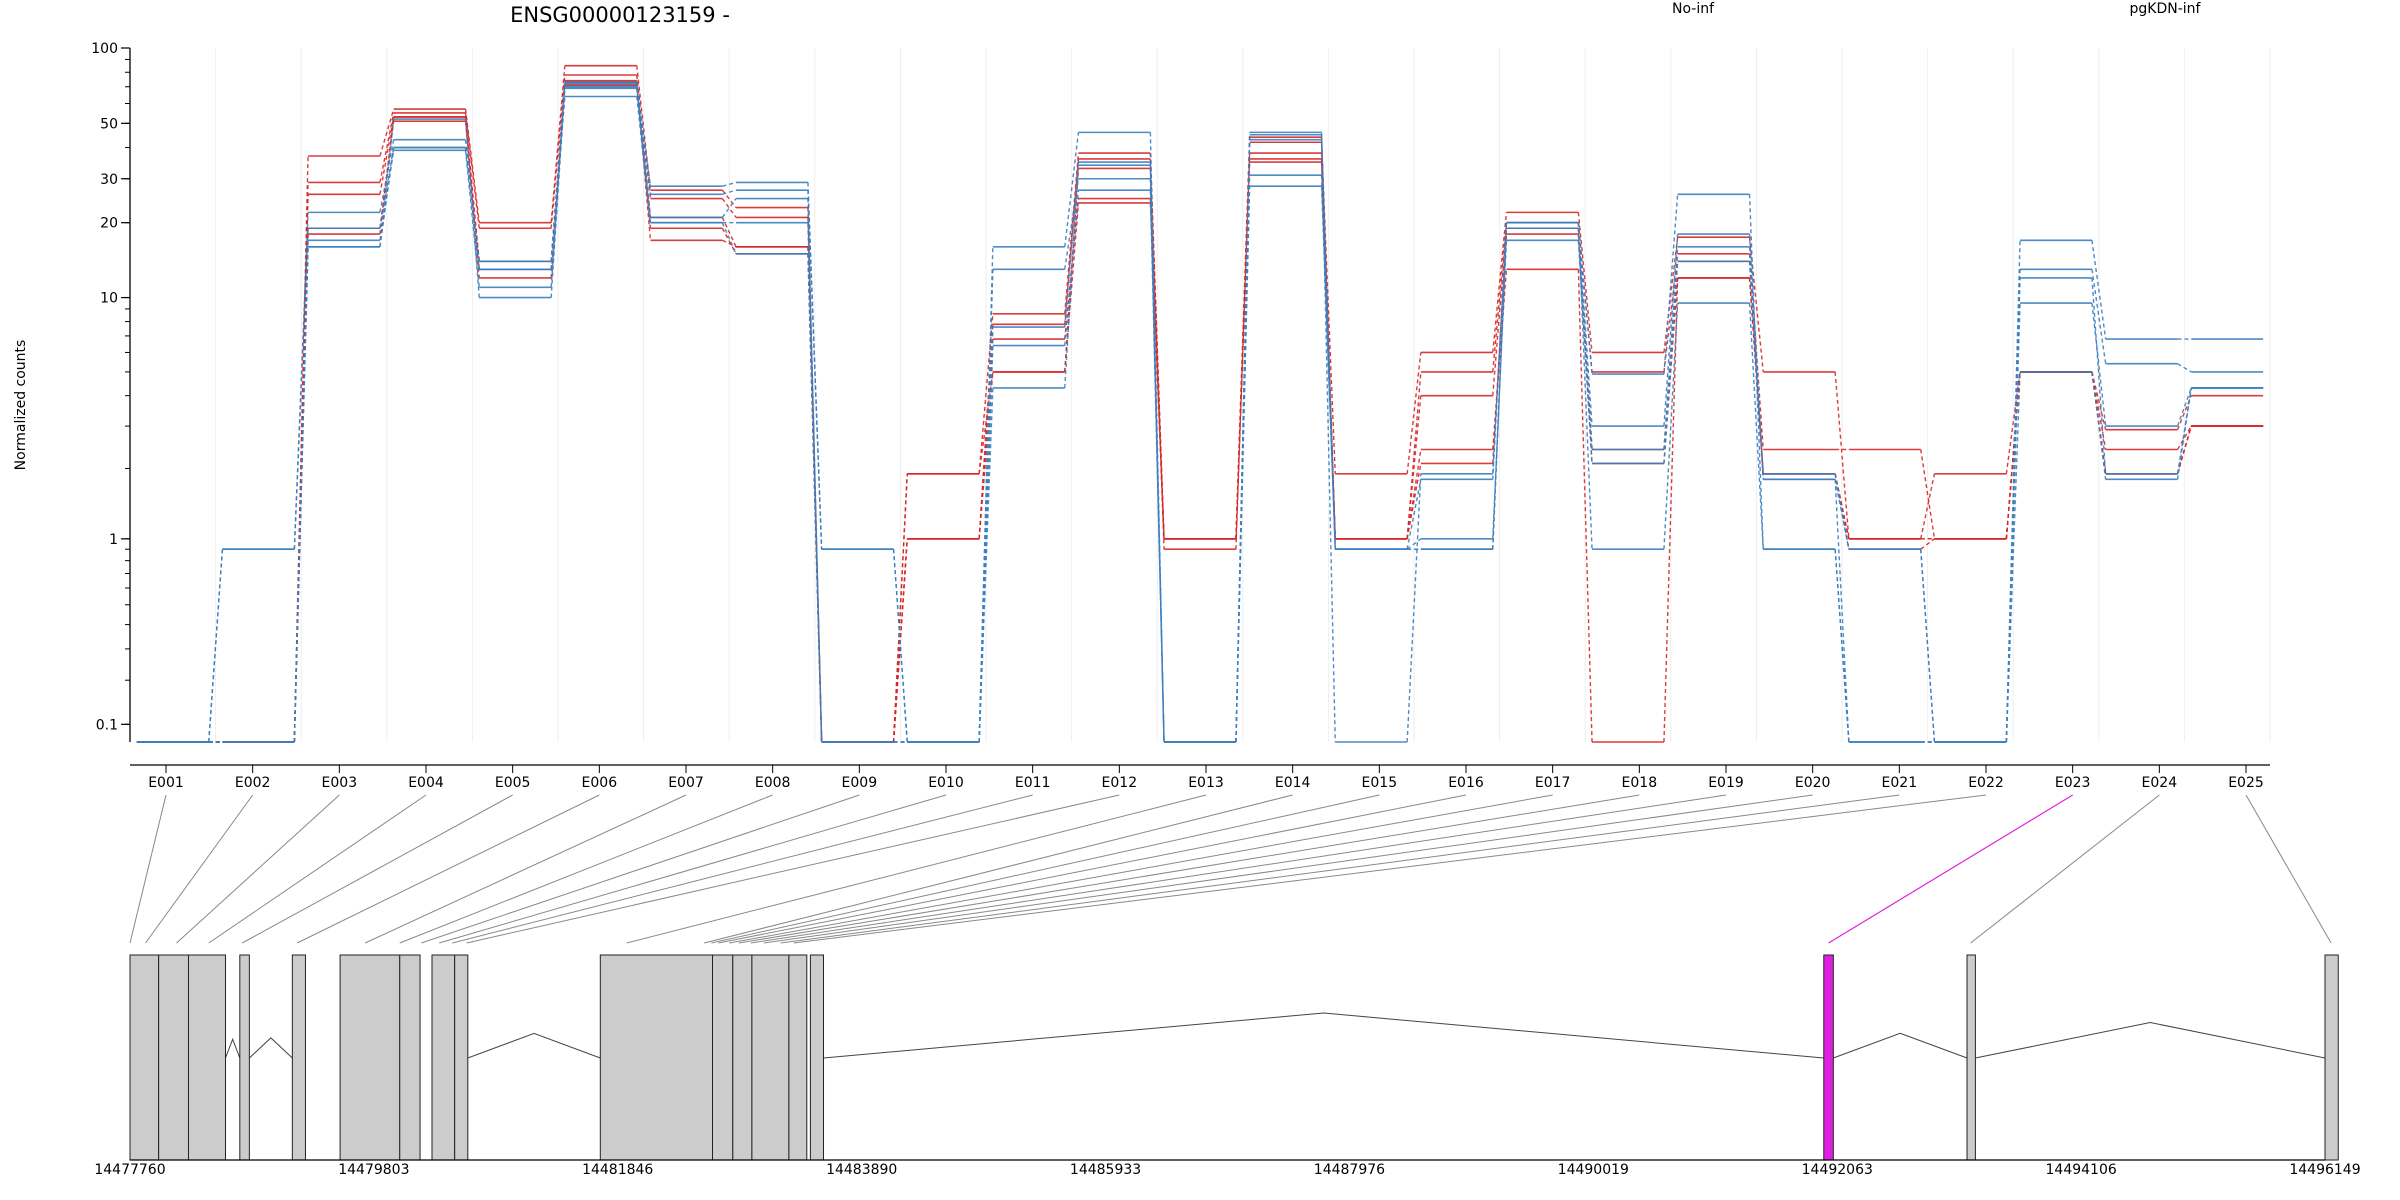 The image size is (2400, 1200). Describe the element at coordinates (946, 783) in the screenshot. I see `x-tick-label: E010` at that location.